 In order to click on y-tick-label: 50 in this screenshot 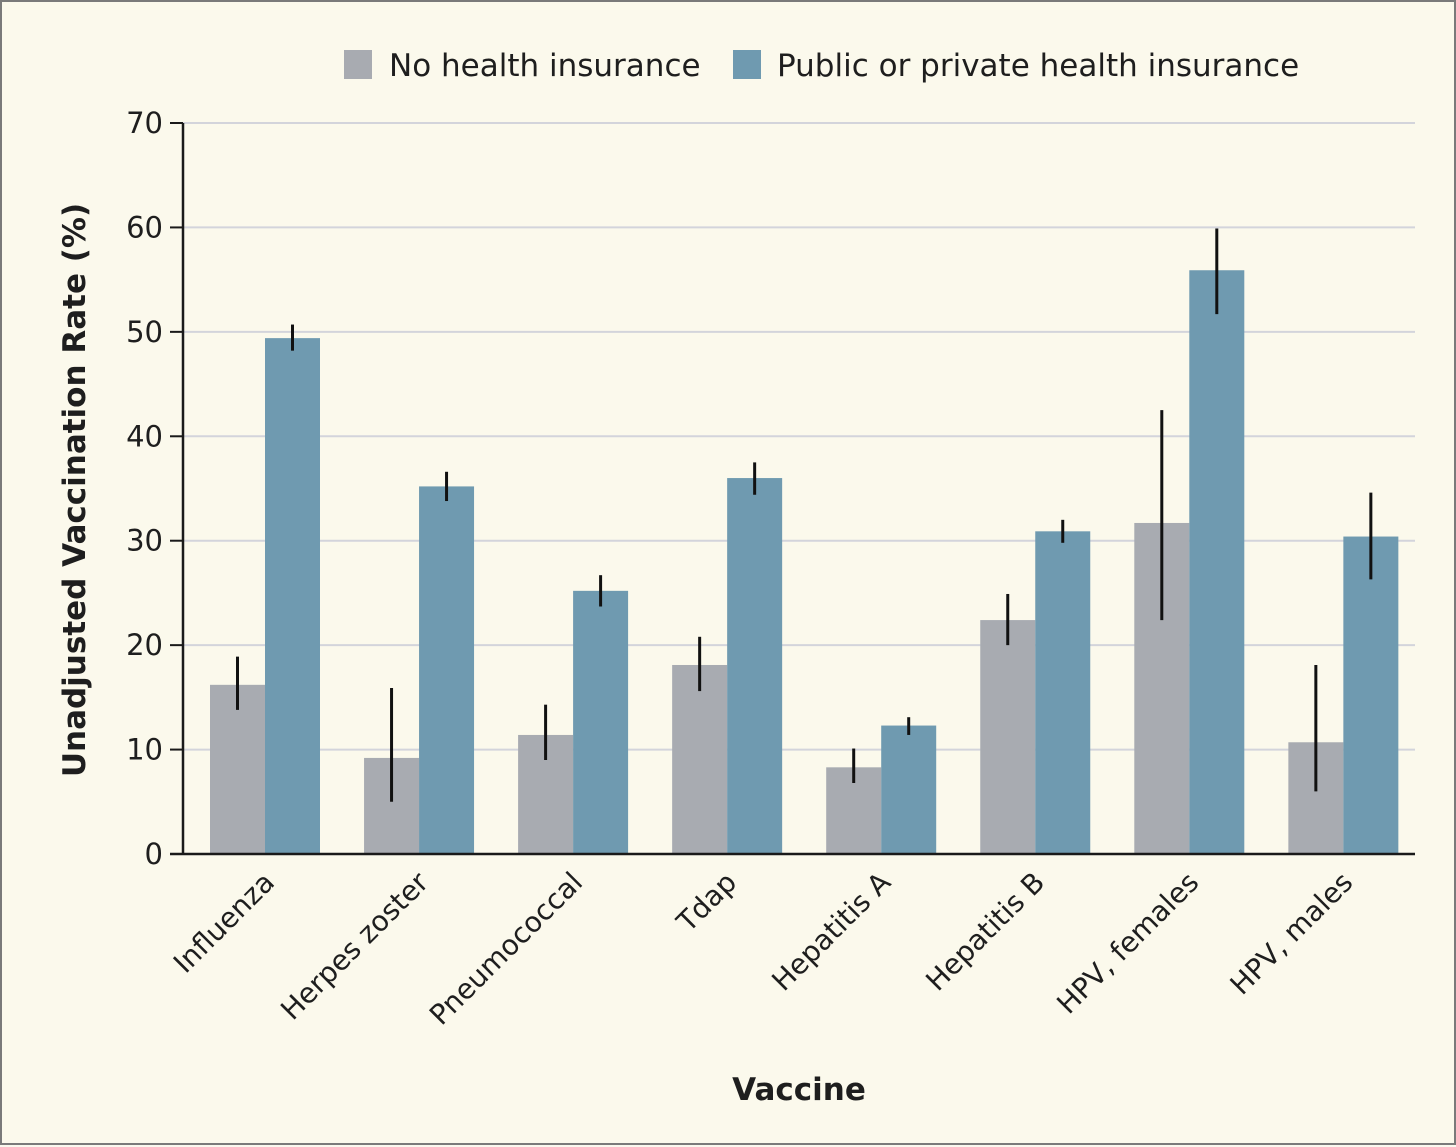, I will do `click(144, 332)`.